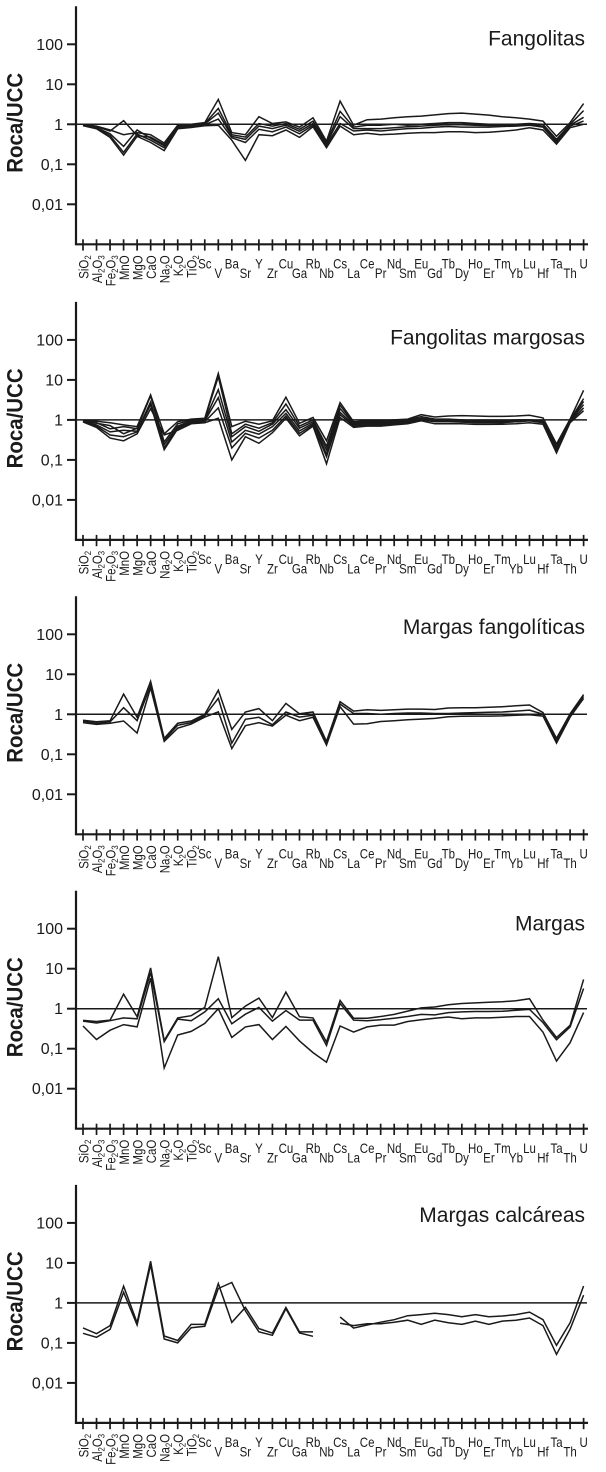 This screenshot has height=1472, width=606. What do you see at coordinates (367, 1148) in the screenshot?
I see `svg-text: Ce` at bounding box center [367, 1148].